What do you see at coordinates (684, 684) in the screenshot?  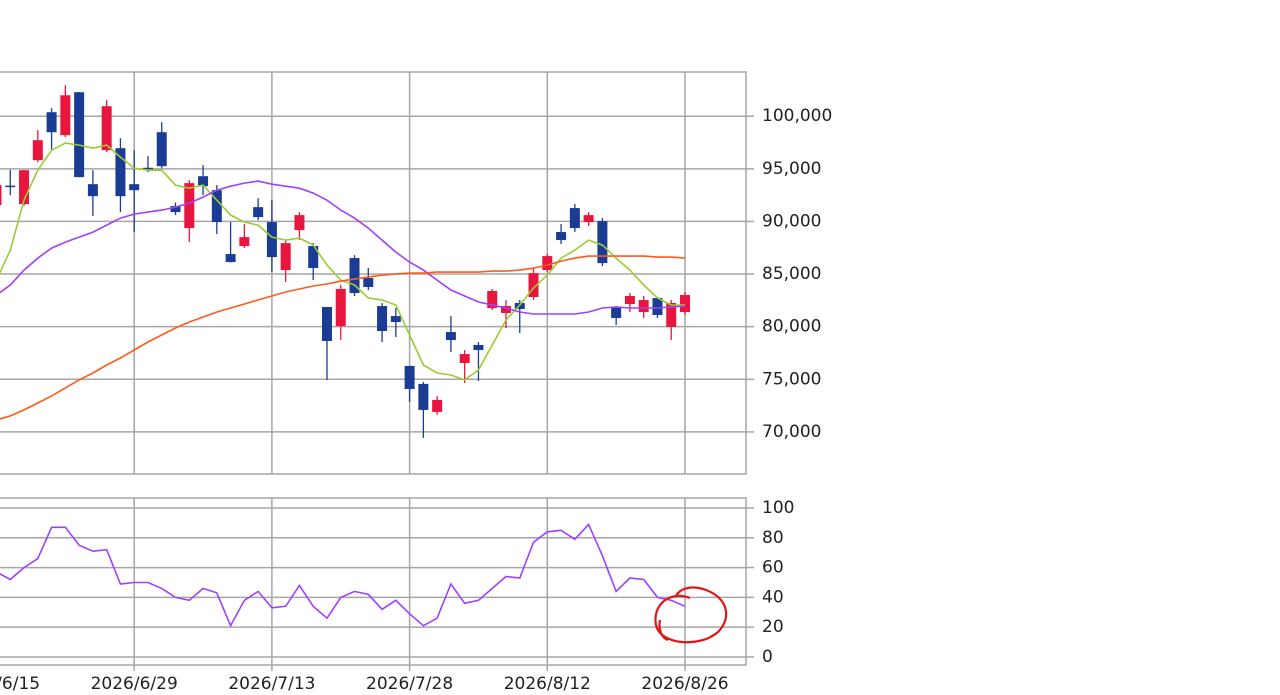 I see `x-tick-label: 2026/8/26` at bounding box center [684, 684].